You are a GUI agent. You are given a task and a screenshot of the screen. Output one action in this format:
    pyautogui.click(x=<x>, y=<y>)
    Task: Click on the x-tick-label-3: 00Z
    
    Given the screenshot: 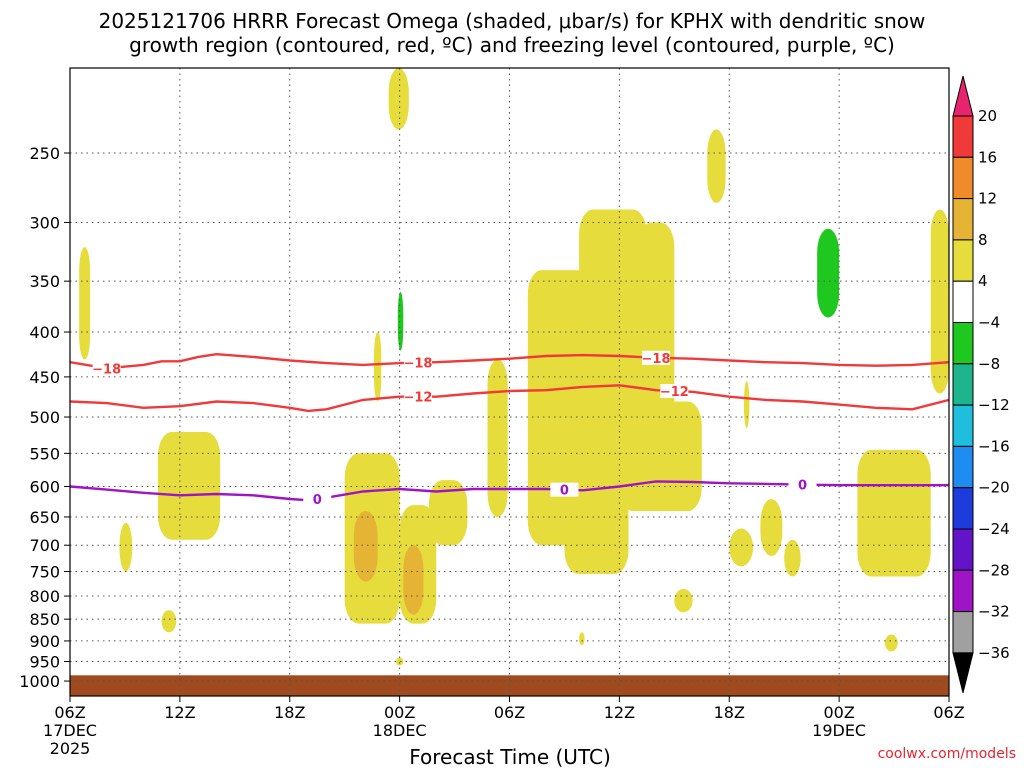 What is the action you would take?
    pyautogui.click(x=399, y=712)
    